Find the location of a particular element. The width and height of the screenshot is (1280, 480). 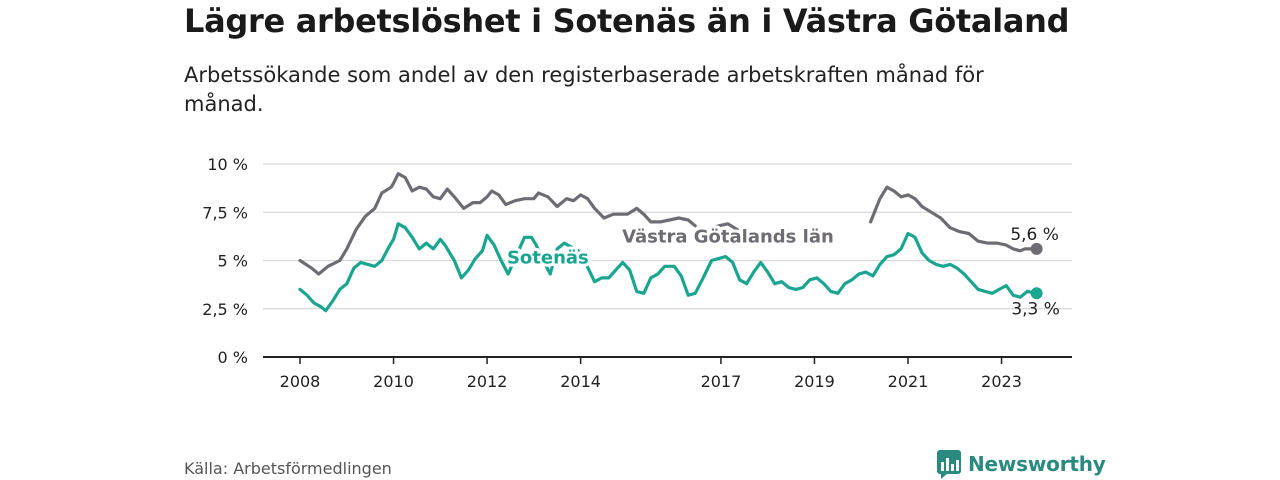

x-tick-label-6: 2021 is located at coordinates (908, 381).